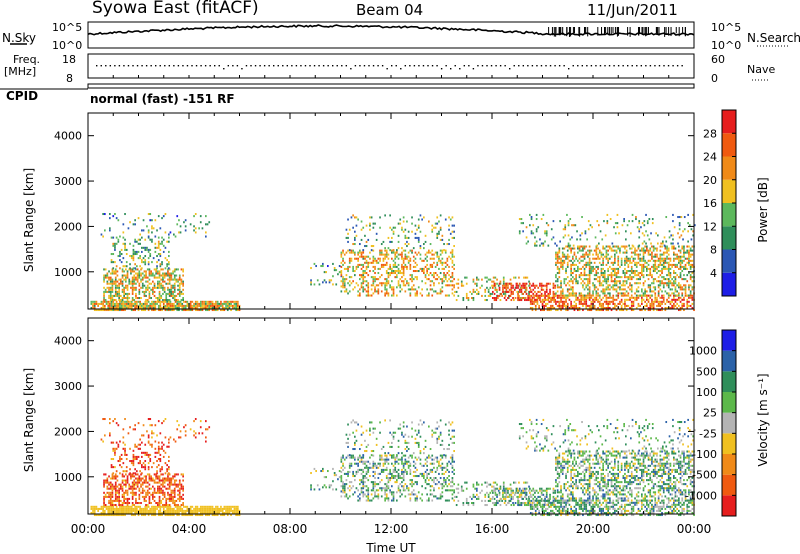  Describe the element at coordinates (710, 133) in the screenshot. I see `colorbar-tick-label: 28` at that location.